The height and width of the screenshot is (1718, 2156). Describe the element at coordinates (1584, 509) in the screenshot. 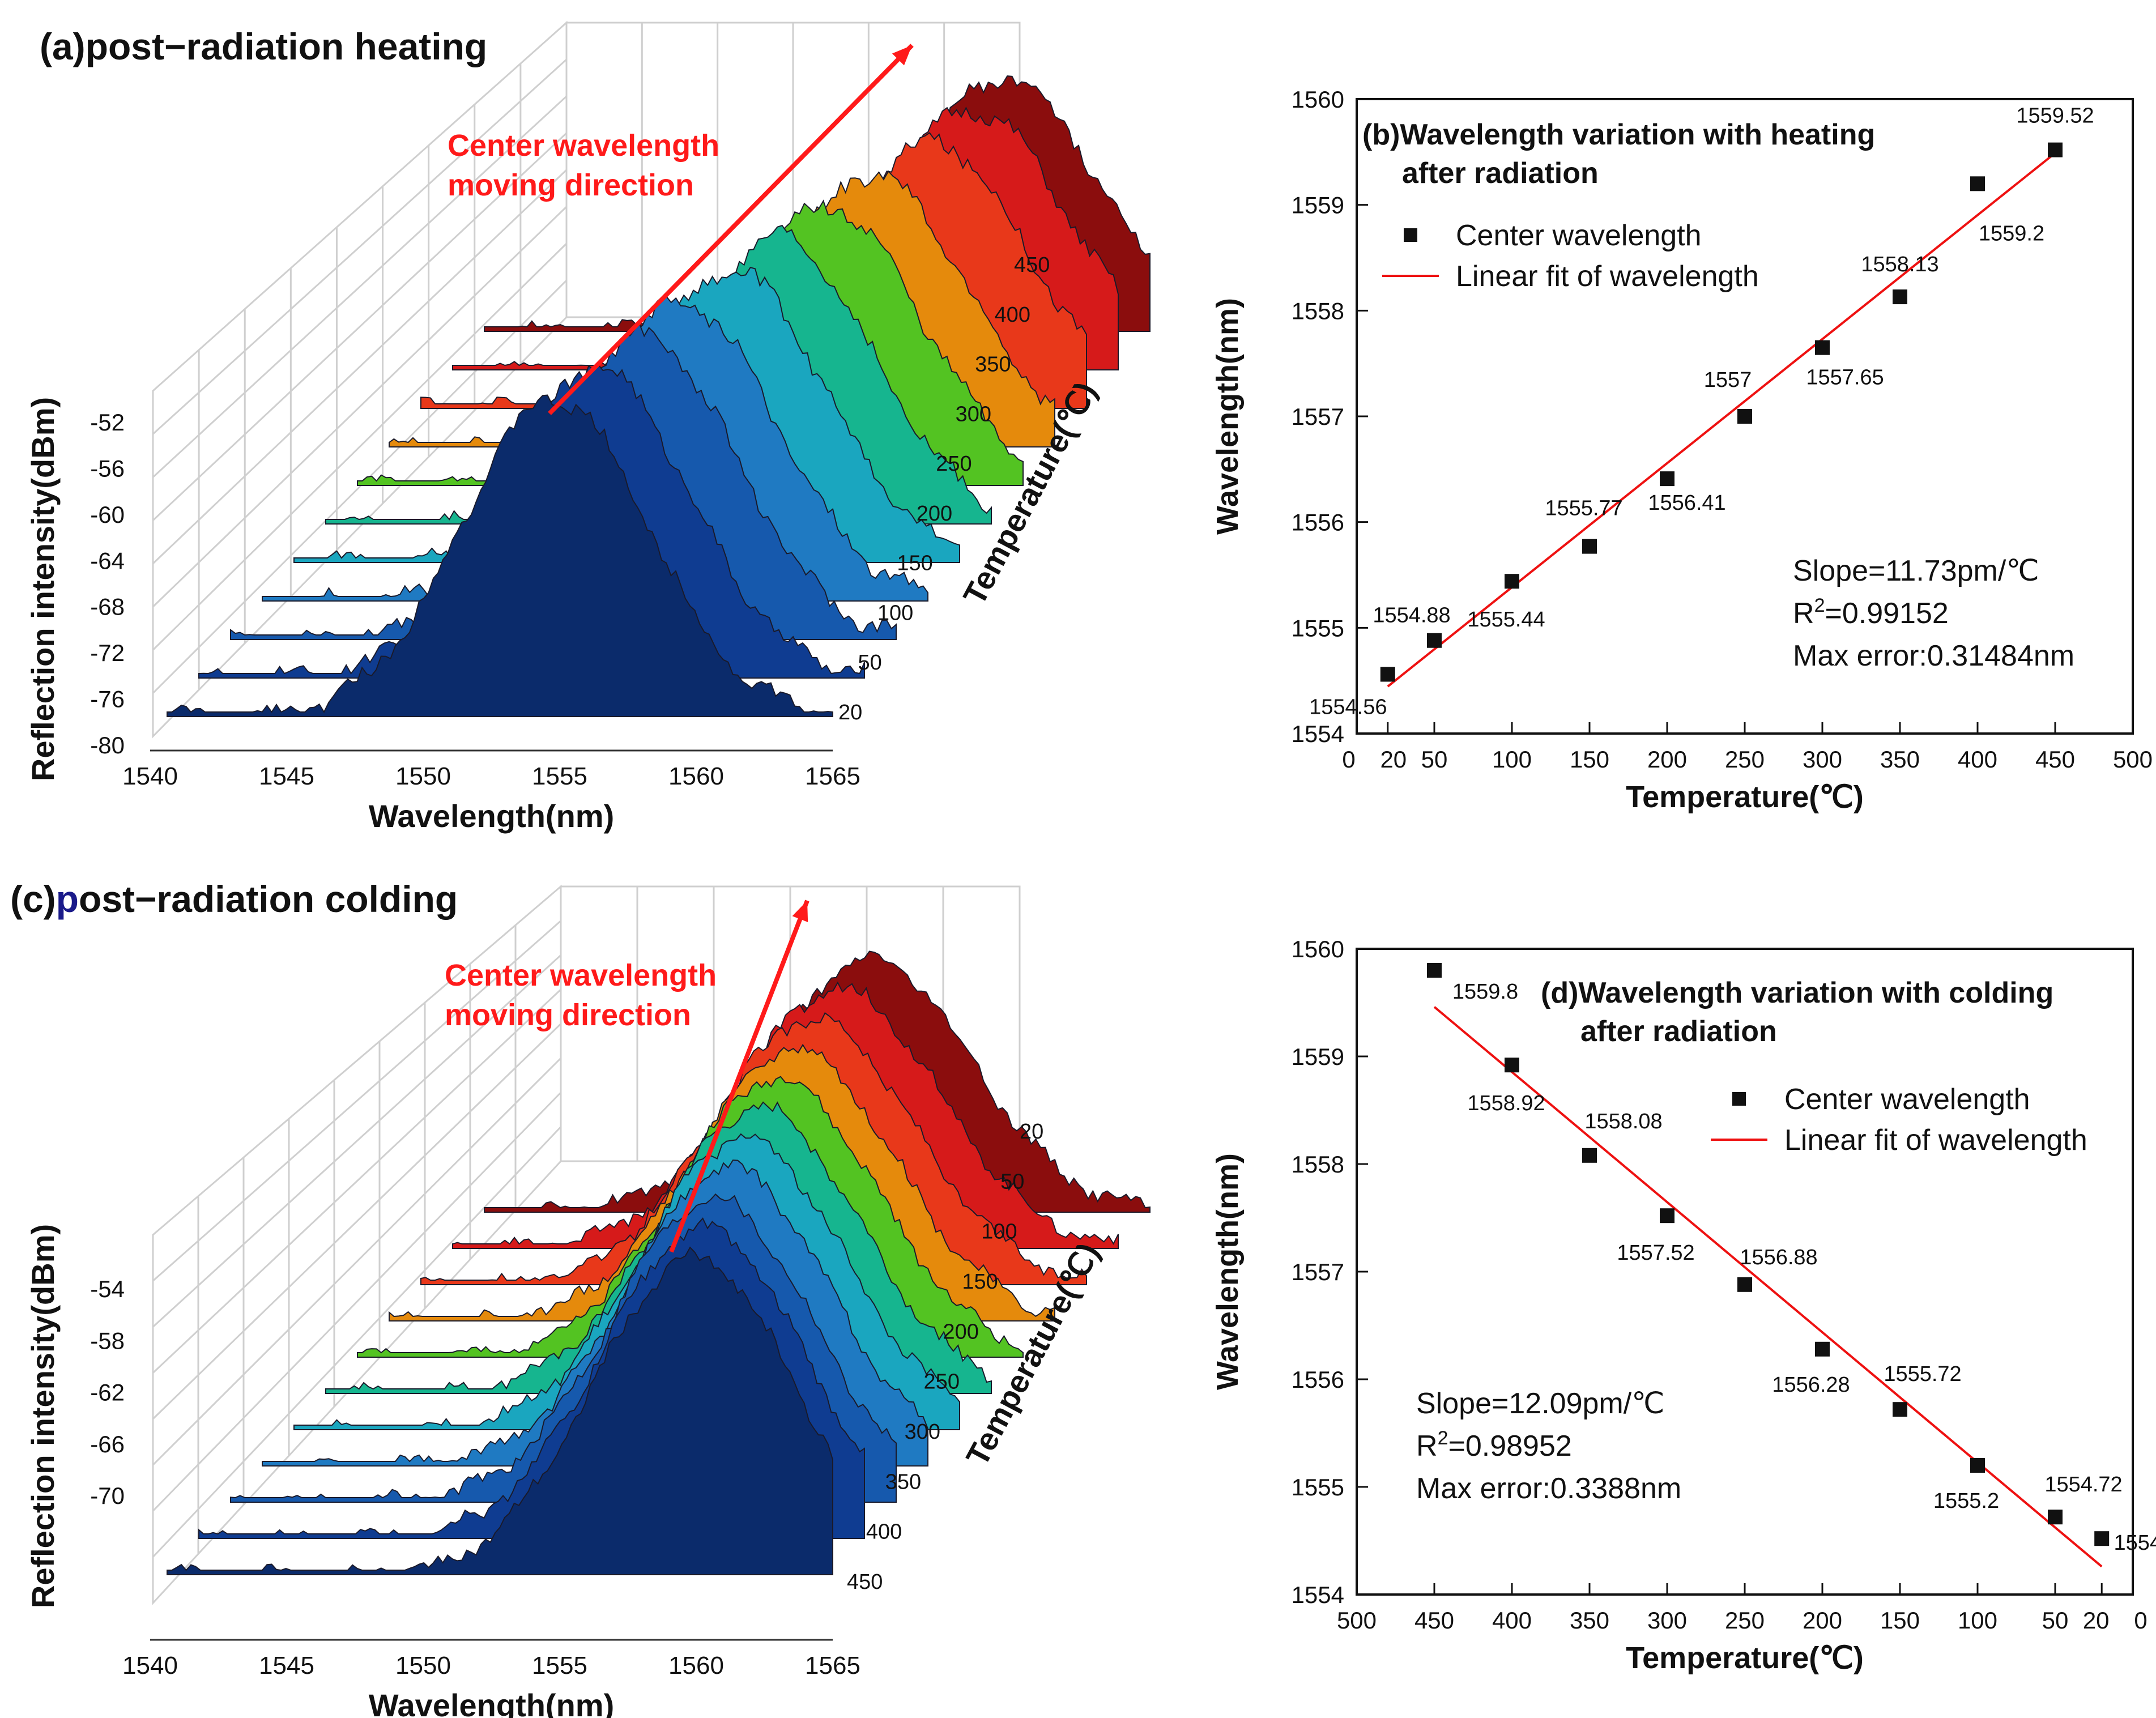

I see `data-point-label: 1555.77` at that location.